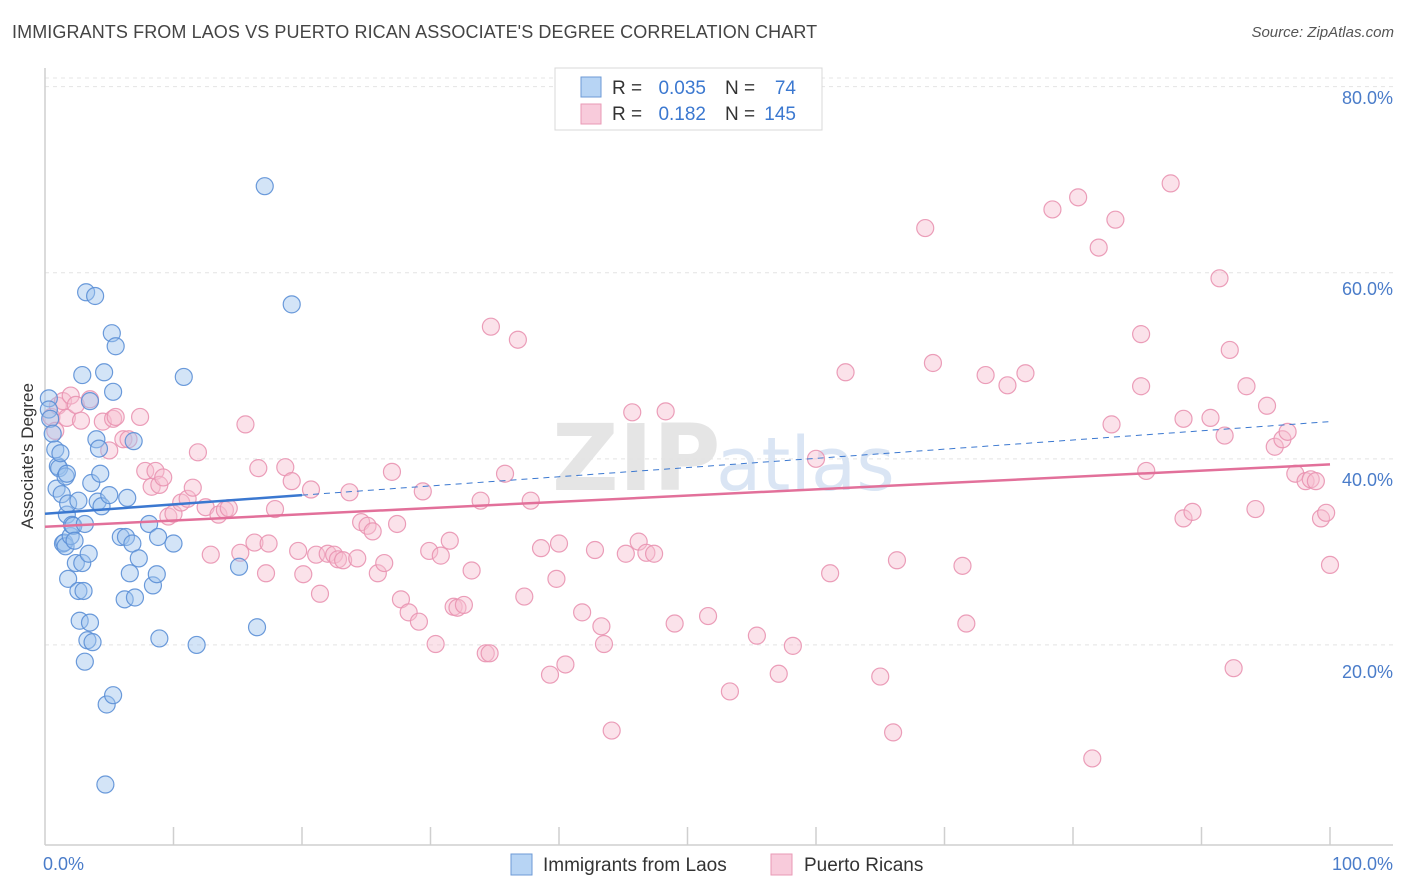  I want to click on x-tick-label-max: 100.0%, so click(1362, 864).